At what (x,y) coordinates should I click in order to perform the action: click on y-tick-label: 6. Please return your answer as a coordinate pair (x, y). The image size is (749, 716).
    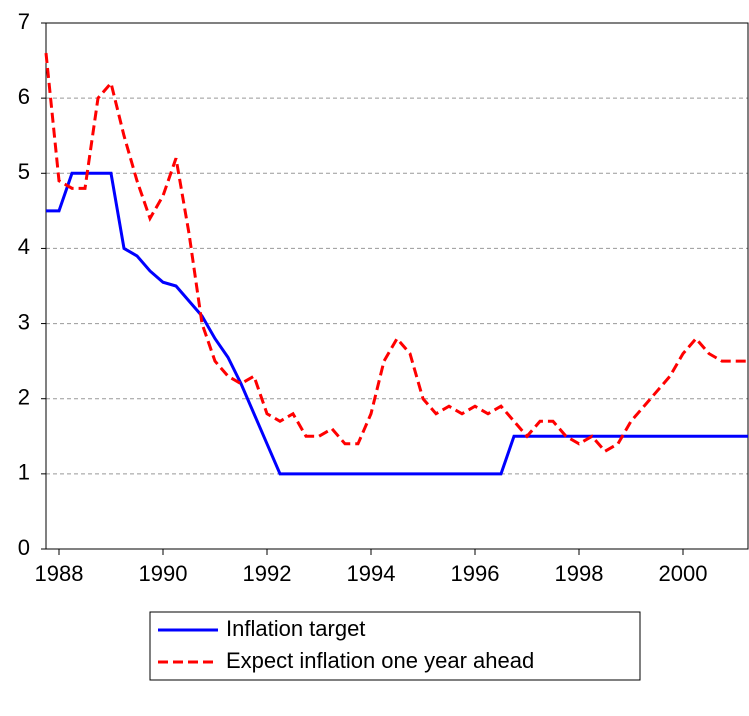
    Looking at the image, I should click on (24, 96).